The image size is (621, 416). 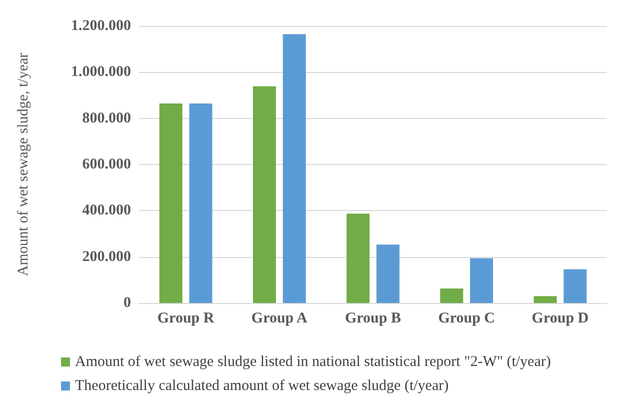 I want to click on y-axis-title: Amount of wet sewage sludge, t/year, so click(x=24, y=164).